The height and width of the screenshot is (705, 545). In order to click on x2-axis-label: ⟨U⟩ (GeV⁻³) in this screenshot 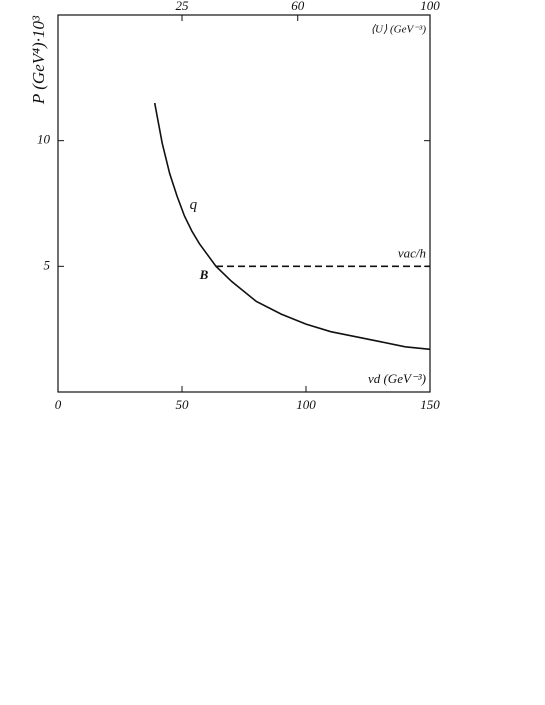, I will do `click(399, 30)`.